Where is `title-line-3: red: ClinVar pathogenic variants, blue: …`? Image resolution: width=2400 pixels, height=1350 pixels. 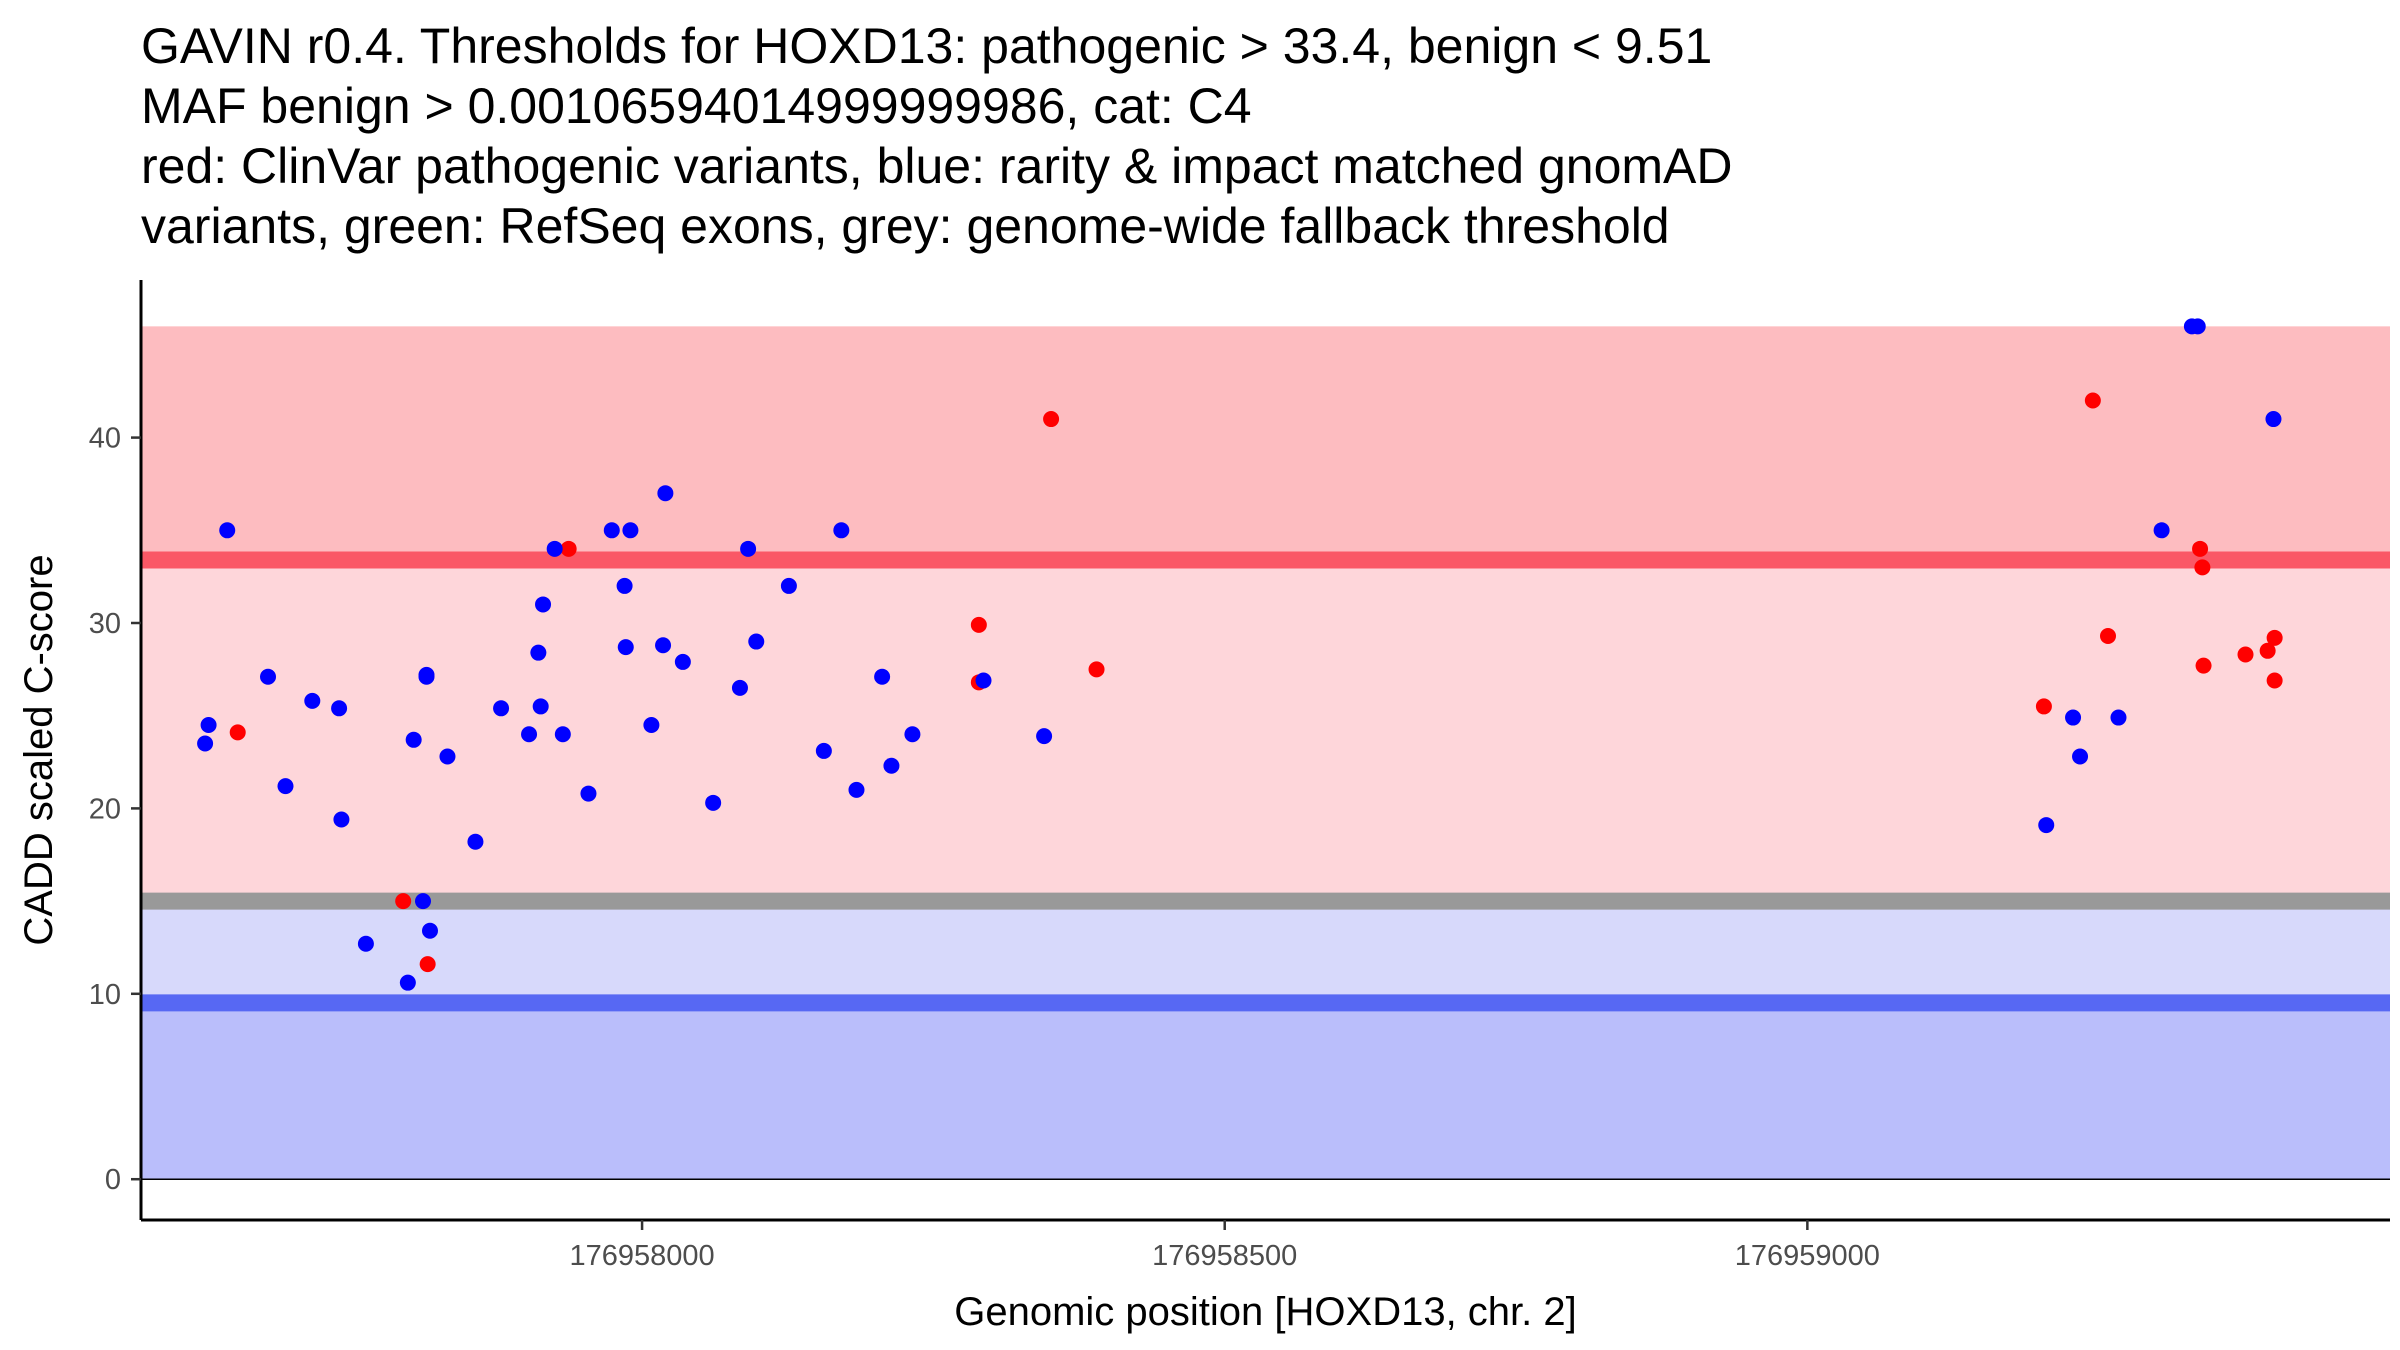 title-line-3: red: ClinVar pathogenic variants, blue: … is located at coordinates (937, 166).